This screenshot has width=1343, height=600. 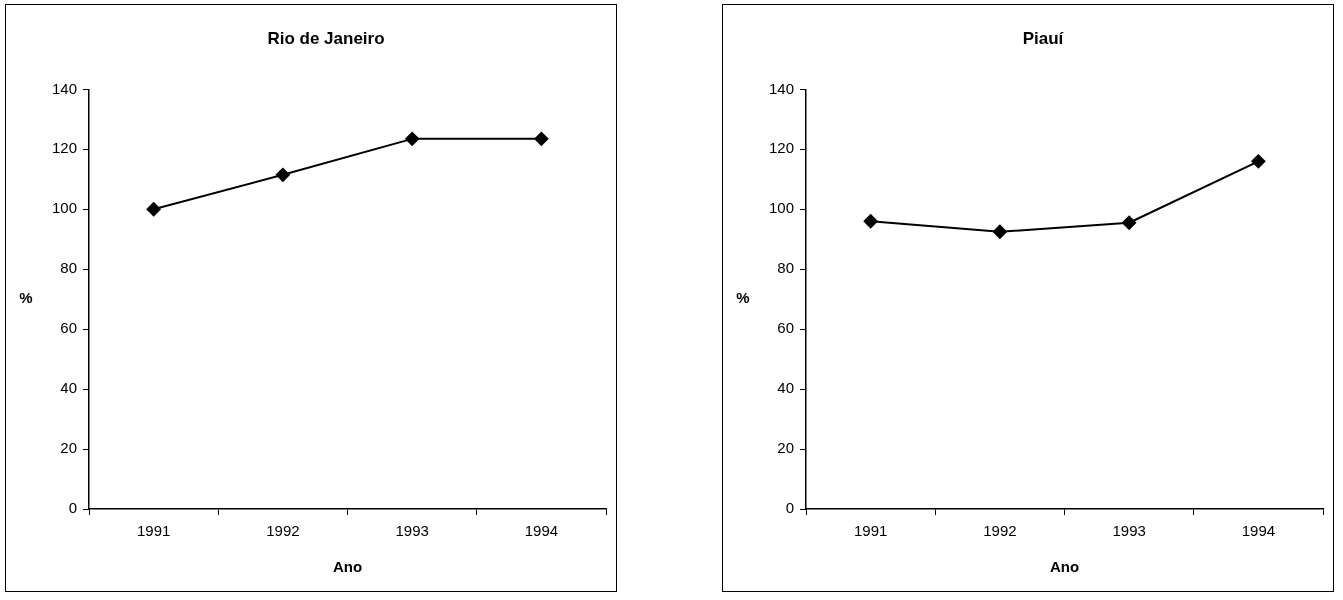 I want to click on chart-title: Rio de Janeiro, so click(x=326, y=38).